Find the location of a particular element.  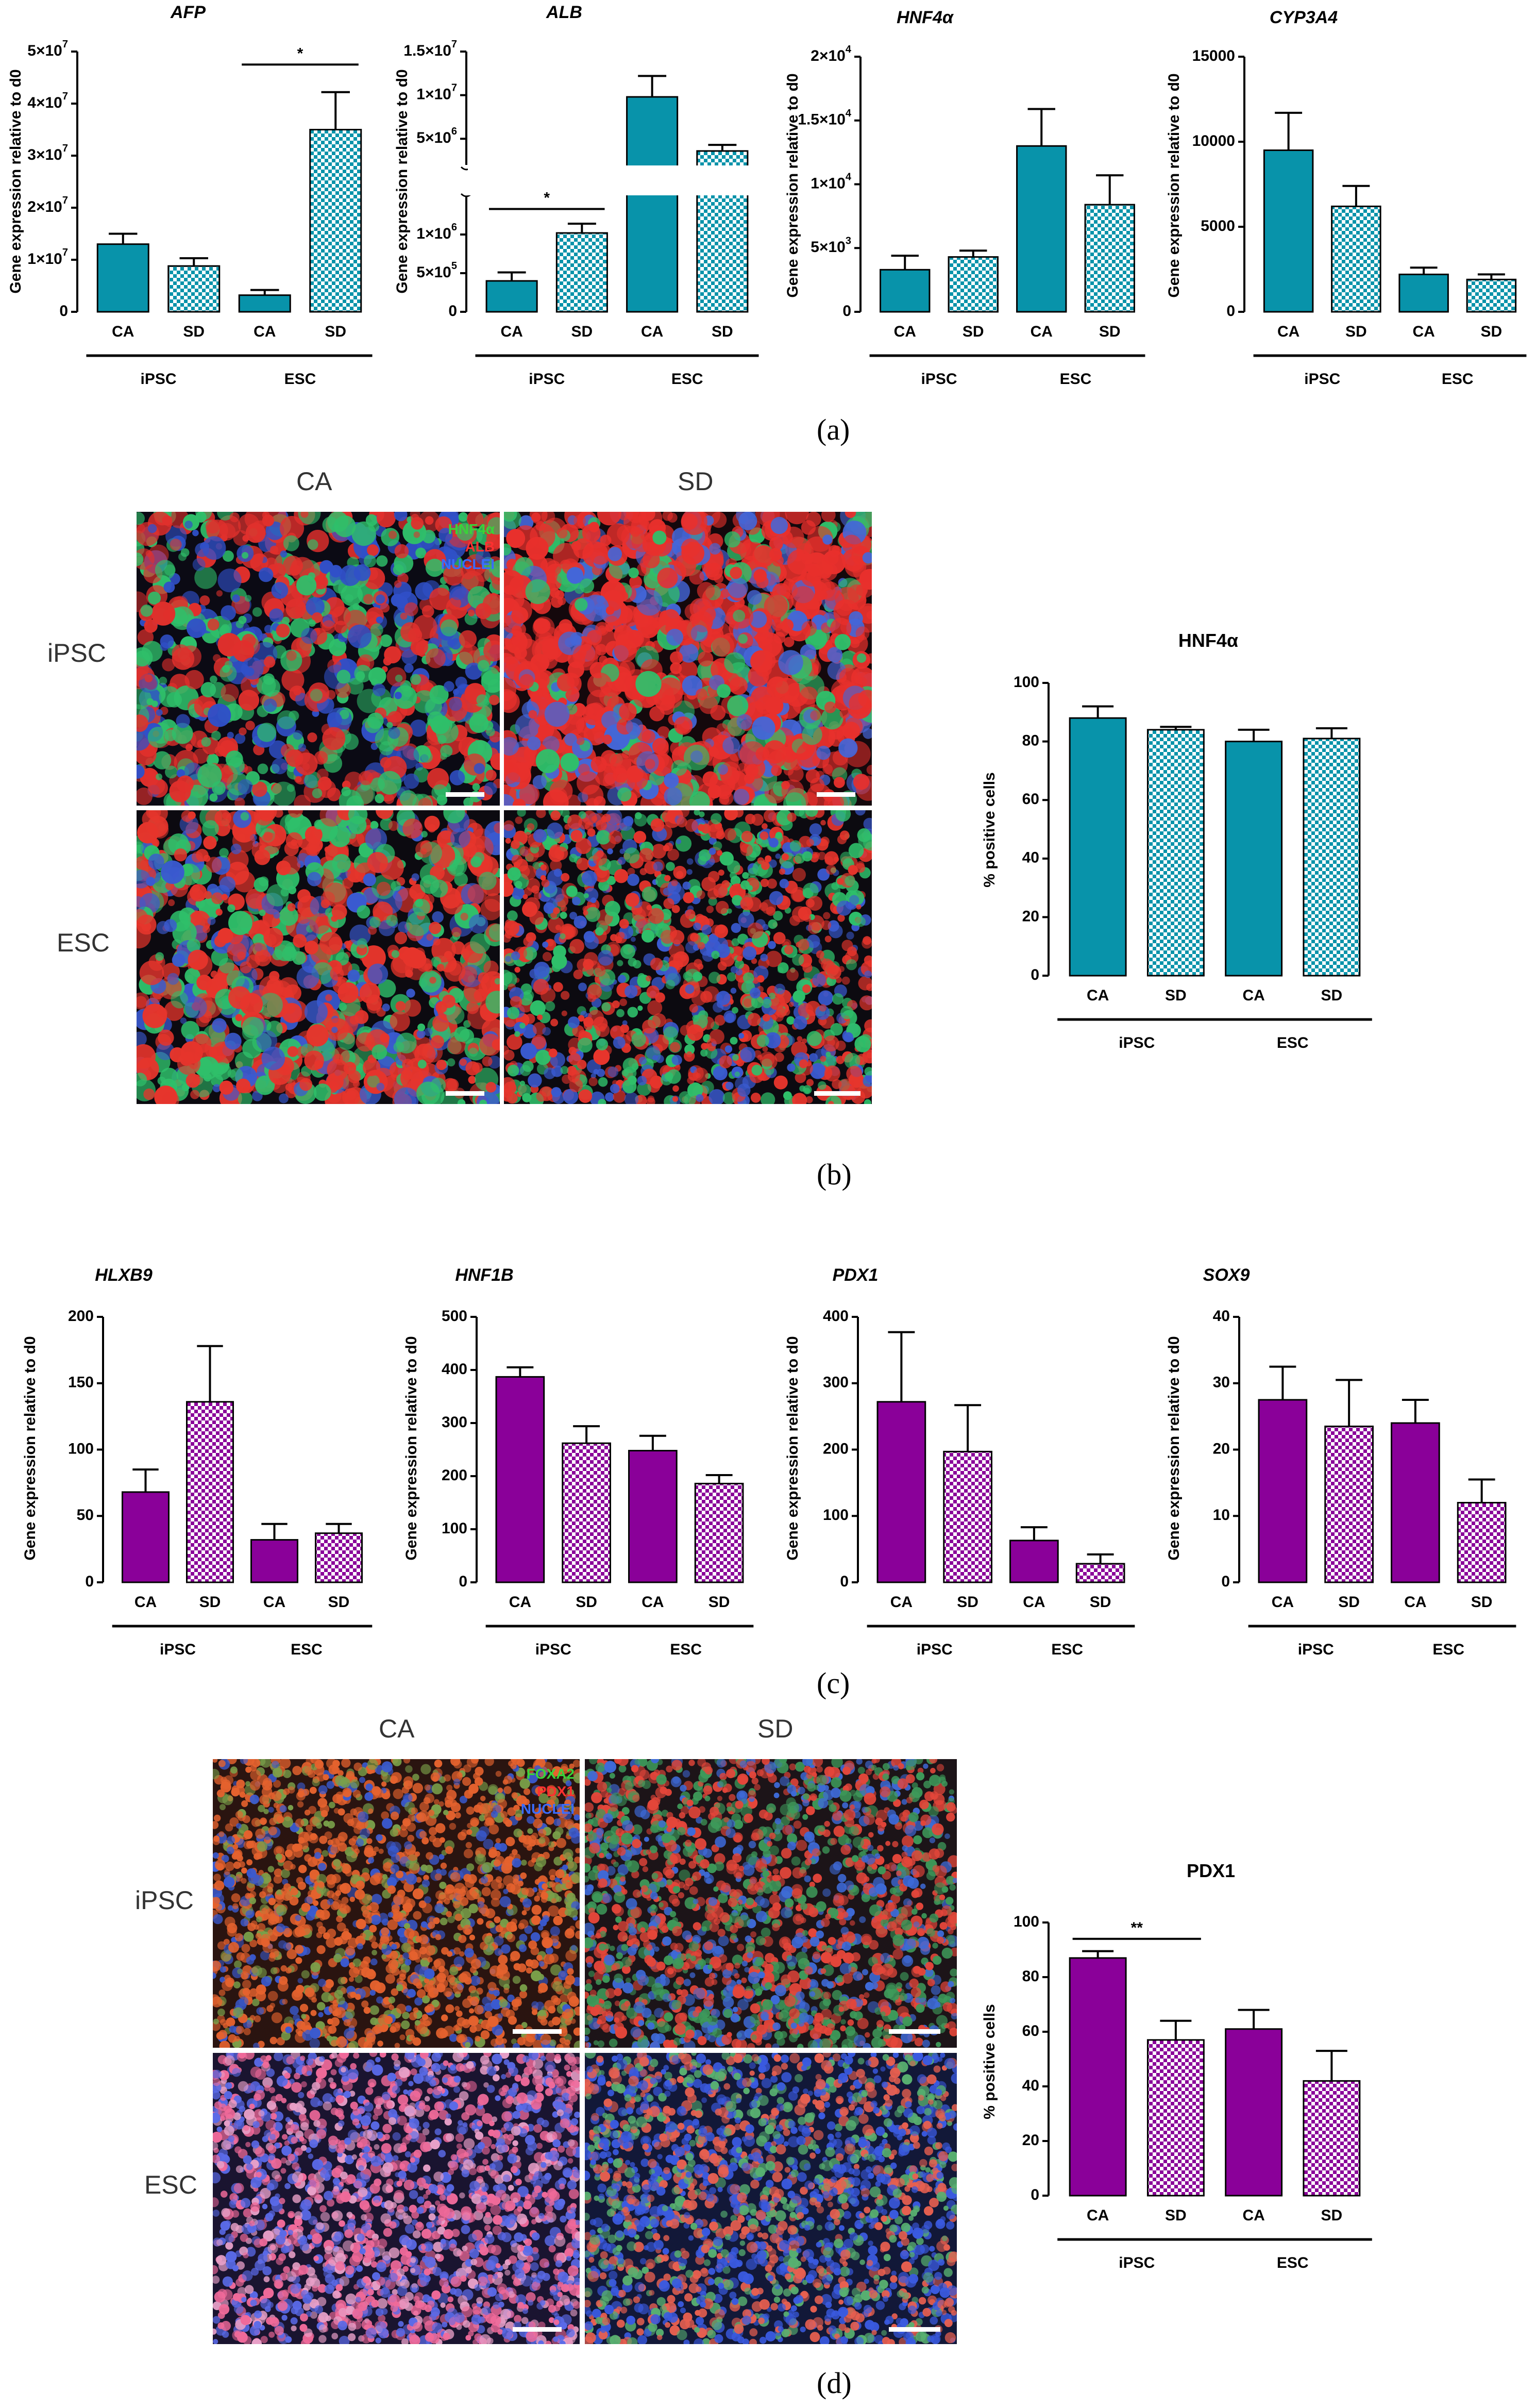

panel-label-c: (c) is located at coordinates (833, 1683).